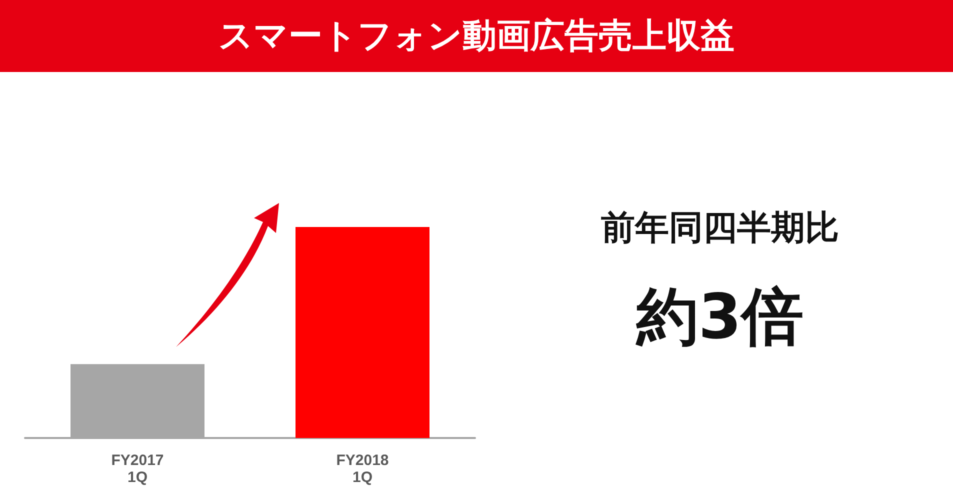 The width and height of the screenshot is (953, 501). I want to click on x-tick-label: FY2018 1Q, so click(362, 469).